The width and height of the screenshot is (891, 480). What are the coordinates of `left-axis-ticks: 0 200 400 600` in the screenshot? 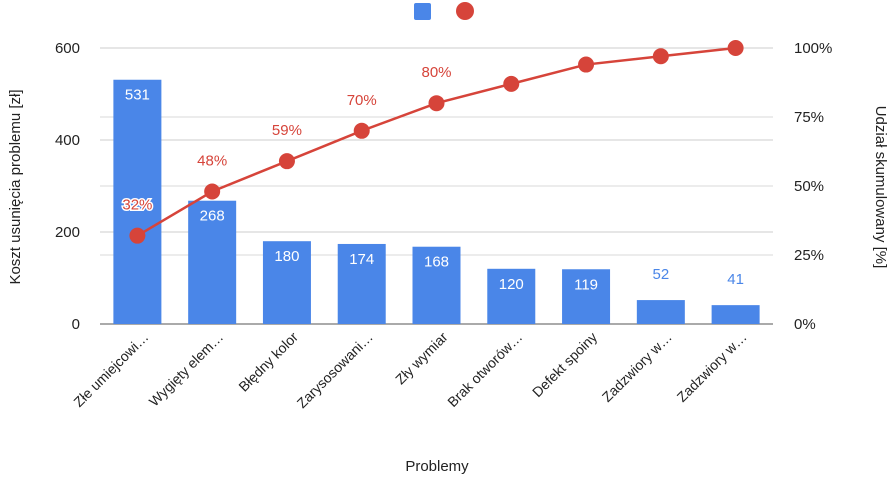 It's located at (67, 186).